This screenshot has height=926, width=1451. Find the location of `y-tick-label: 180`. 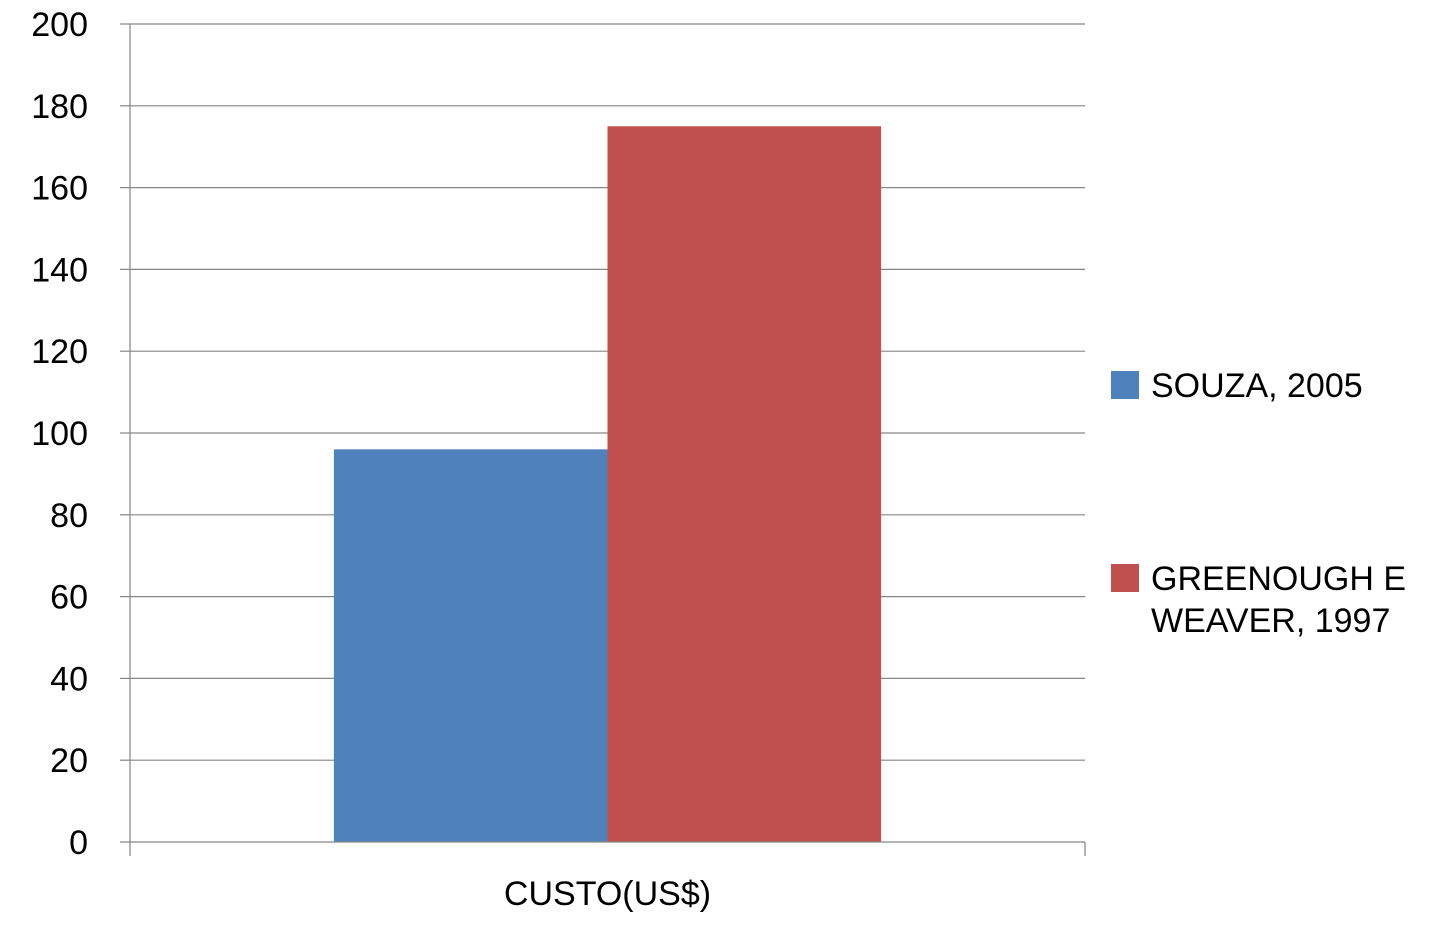

y-tick-label: 180 is located at coordinates (59, 107).